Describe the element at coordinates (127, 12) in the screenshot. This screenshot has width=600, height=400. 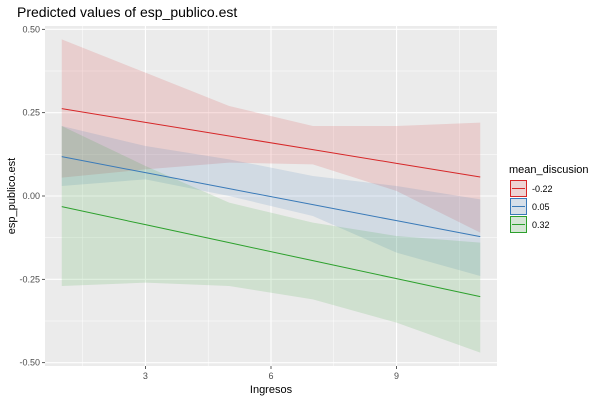
I see `chart-title: Predicted values of esp_publico.est` at that location.